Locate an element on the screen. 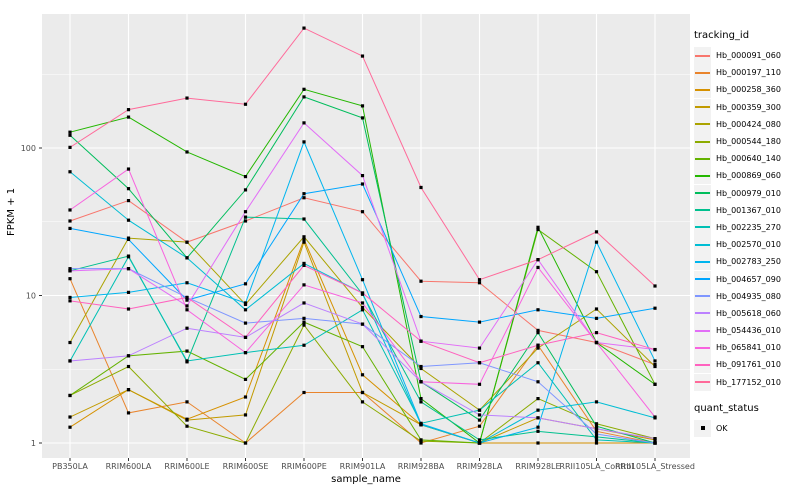  legend-item-Hb_065841_010: Hb_065841_010 is located at coordinates (747, 348).